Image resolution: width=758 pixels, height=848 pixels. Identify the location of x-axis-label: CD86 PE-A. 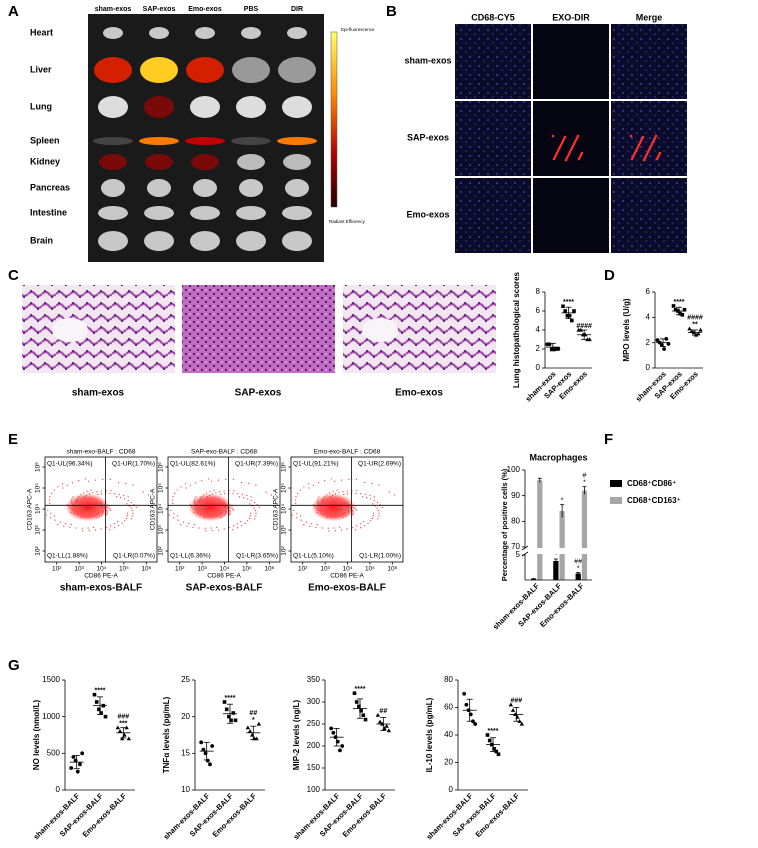
(347, 576).